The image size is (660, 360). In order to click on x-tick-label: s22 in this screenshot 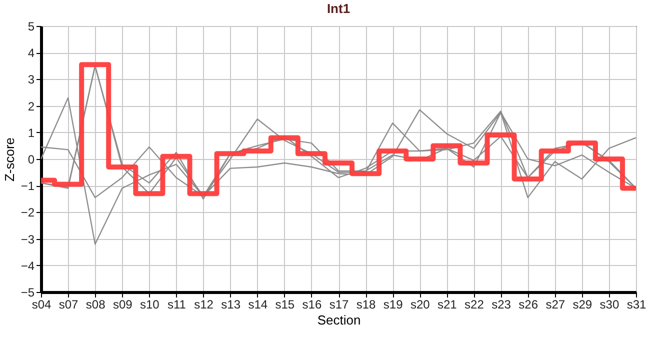, I will do `click(474, 305)`.